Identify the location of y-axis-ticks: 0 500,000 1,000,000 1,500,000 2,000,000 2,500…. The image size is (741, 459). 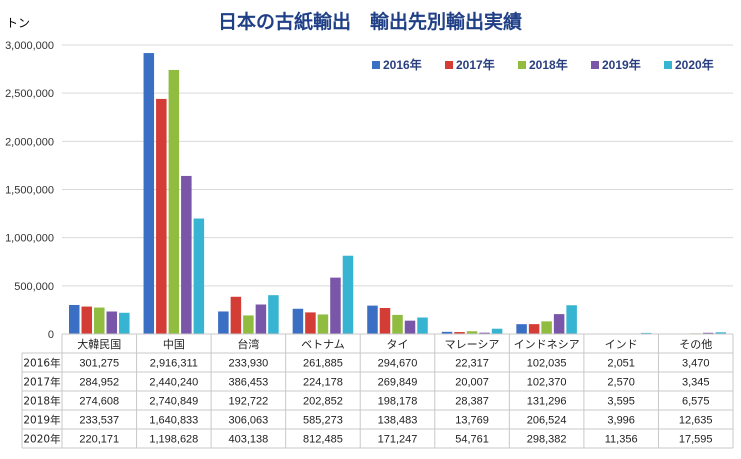
(29, 190).